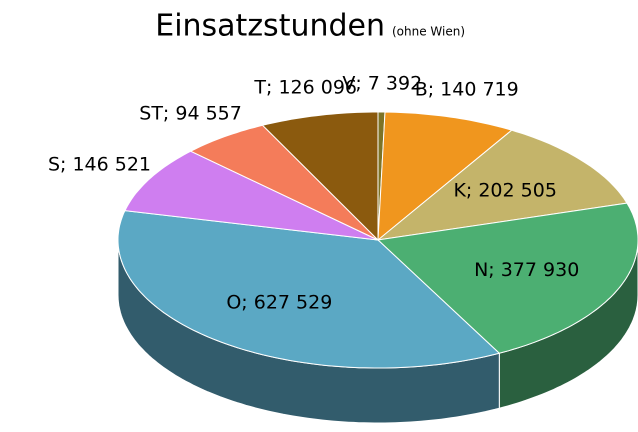 The height and width of the screenshot is (432, 638). What do you see at coordinates (279, 302) in the screenshot?
I see `data-label: O; 627 529` at bounding box center [279, 302].